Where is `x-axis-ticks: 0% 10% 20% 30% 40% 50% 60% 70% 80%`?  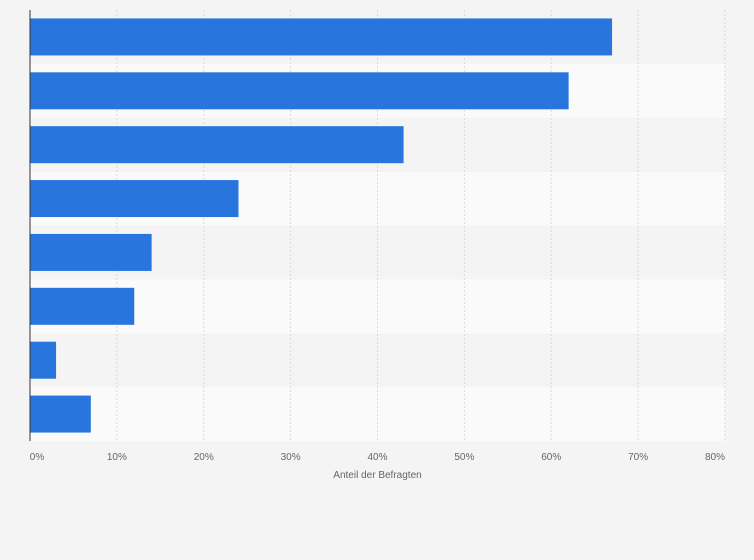 x-axis-ticks: 0% 10% 20% 30% 40% 50% 60% 70% 80% is located at coordinates (377, 457).